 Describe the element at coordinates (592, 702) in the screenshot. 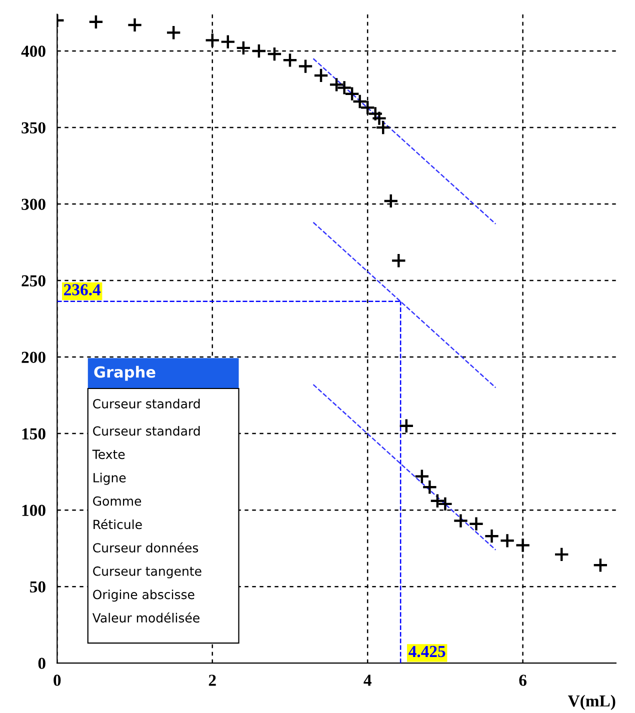

I see `x-axis-title: V(mL)` at that location.